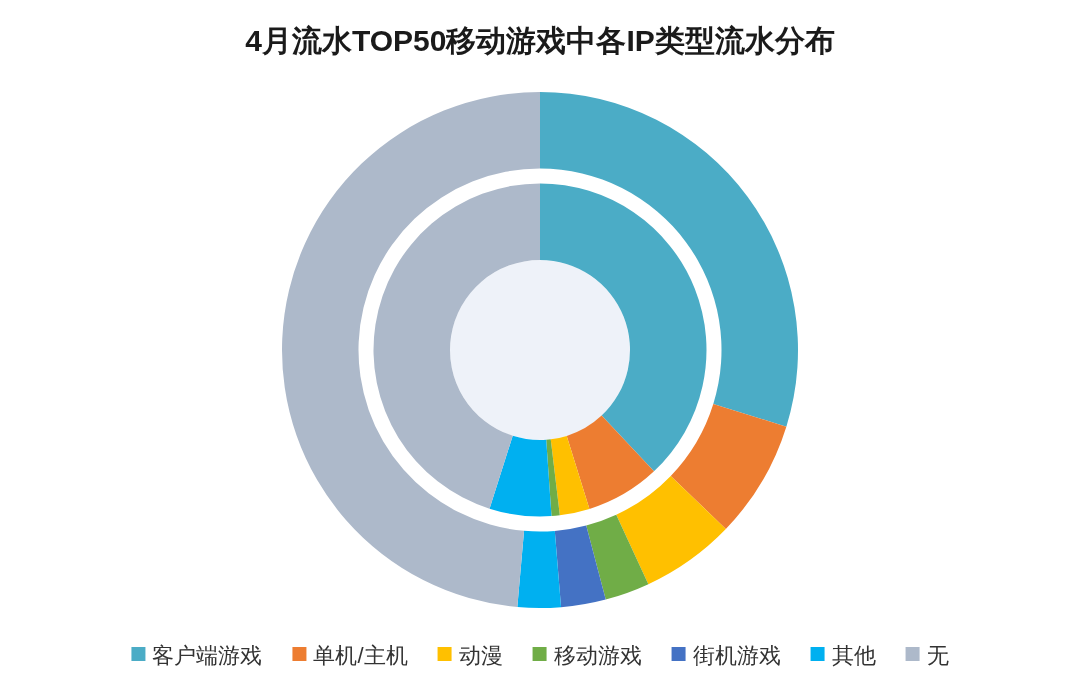 This screenshot has height=689, width=1080. What do you see at coordinates (480, 655) in the screenshot?
I see `legend-label: 动漫` at bounding box center [480, 655].